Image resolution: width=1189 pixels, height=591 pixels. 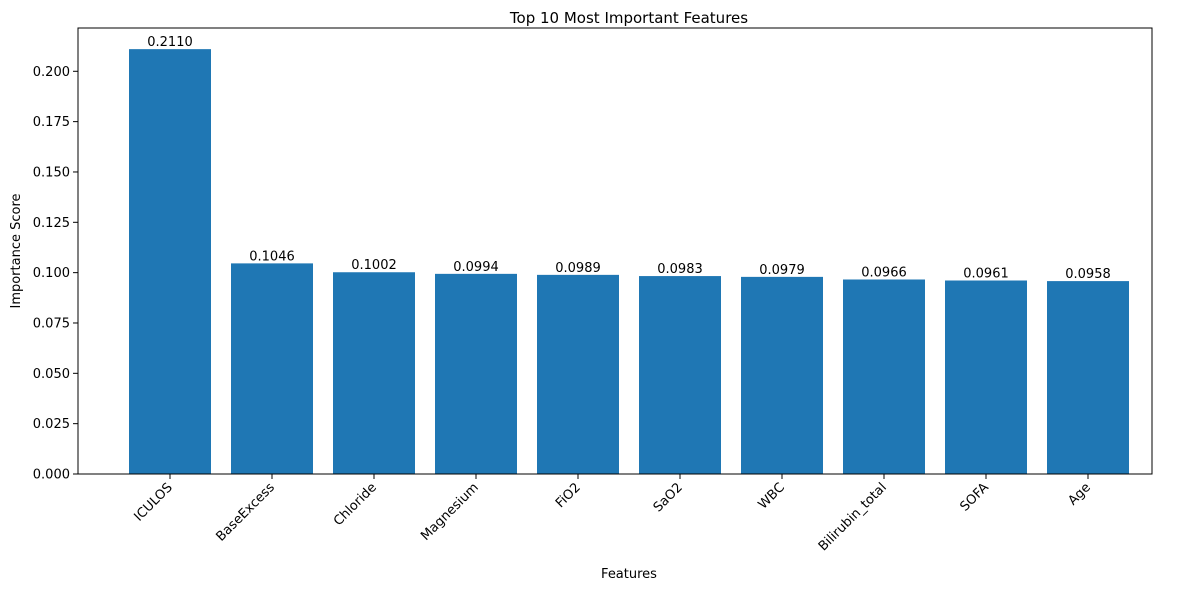 What do you see at coordinates (272, 256) in the screenshot?
I see `bar-value-label: 0.1046` at bounding box center [272, 256].